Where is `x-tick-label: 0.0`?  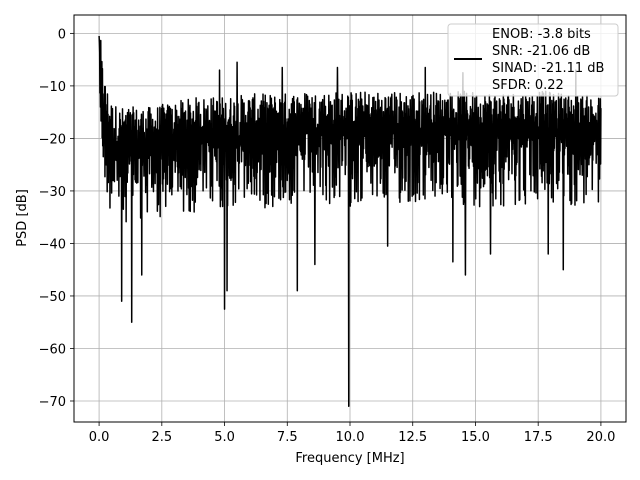
x-tick-label: 0.0 is located at coordinates (99, 437).